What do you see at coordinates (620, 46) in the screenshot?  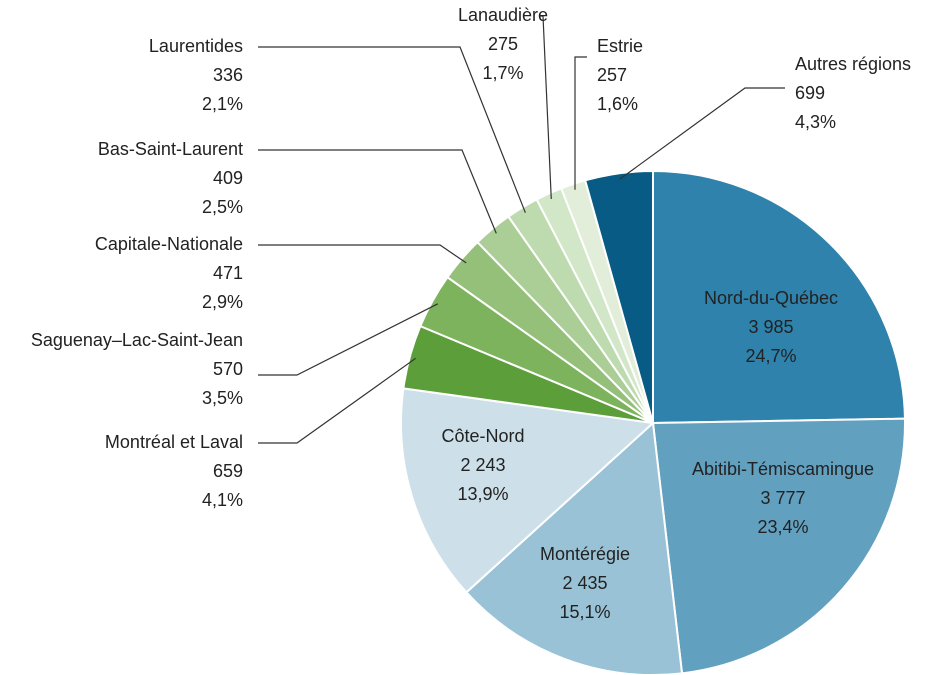 I see `slice-label-name: Estrie` at bounding box center [620, 46].